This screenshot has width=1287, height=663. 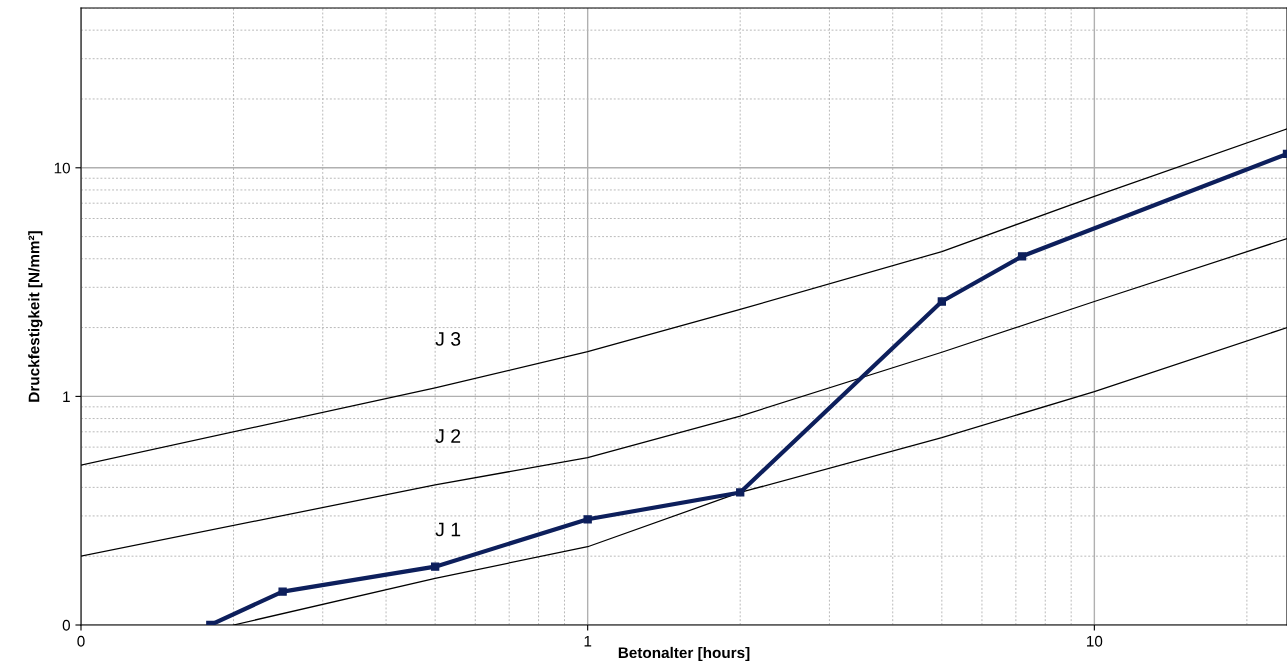 What do you see at coordinates (448, 529) in the screenshot?
I see `series-label: J 1` at bounding box center [448, 529].